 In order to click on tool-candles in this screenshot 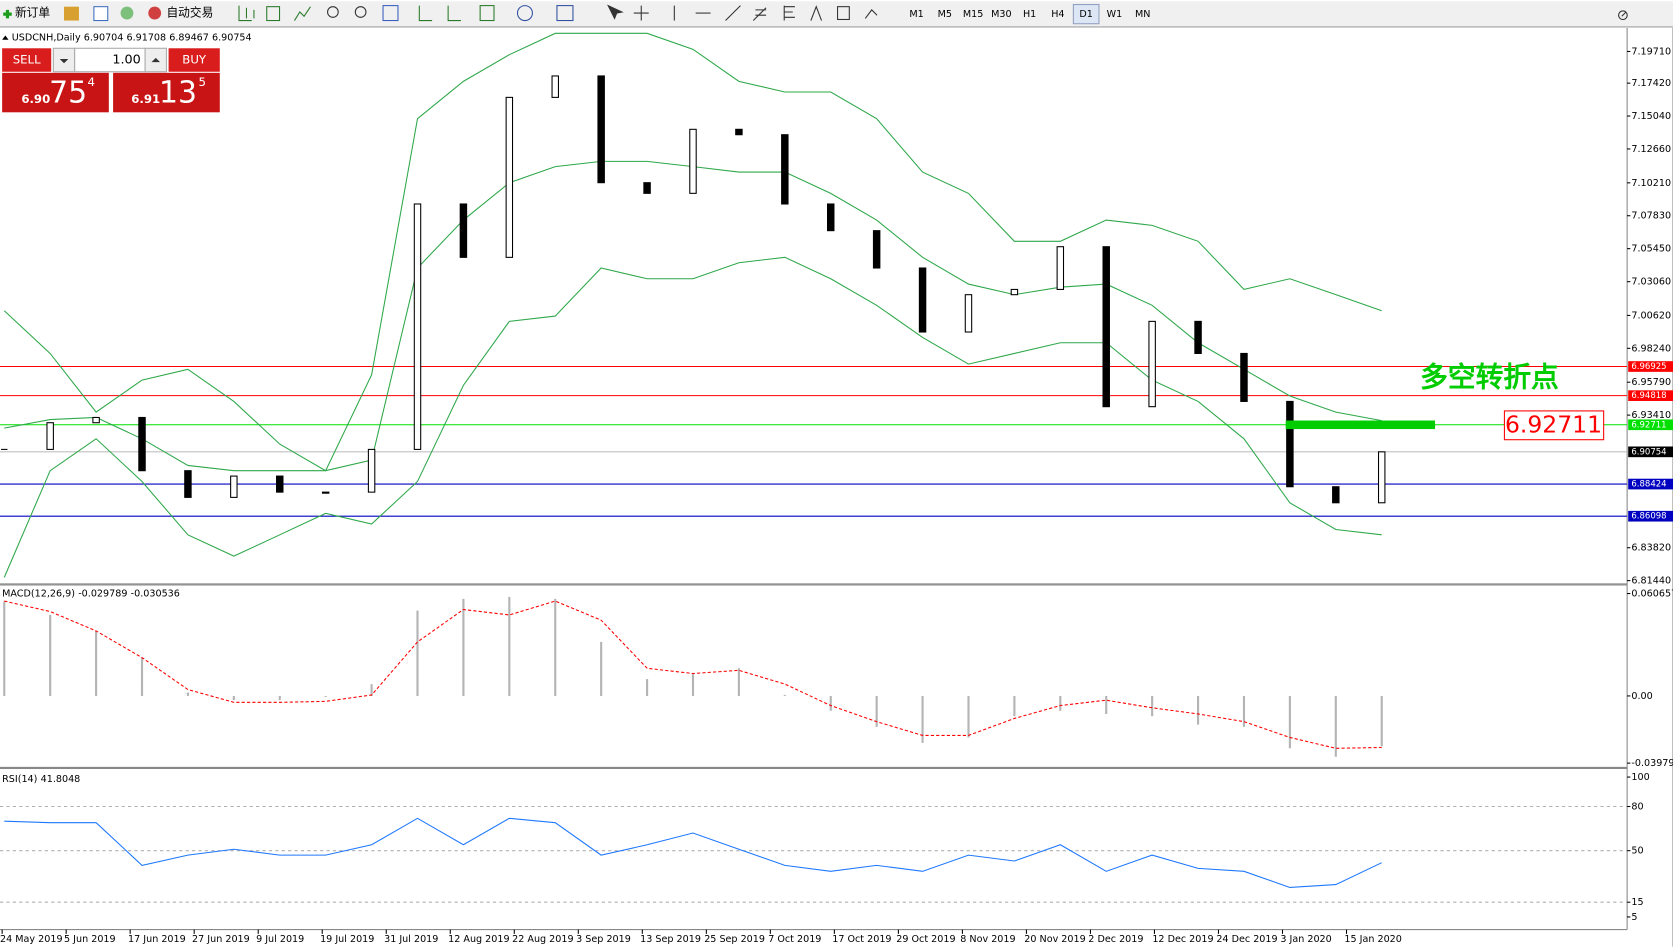, I will do `click(273, 14)`.